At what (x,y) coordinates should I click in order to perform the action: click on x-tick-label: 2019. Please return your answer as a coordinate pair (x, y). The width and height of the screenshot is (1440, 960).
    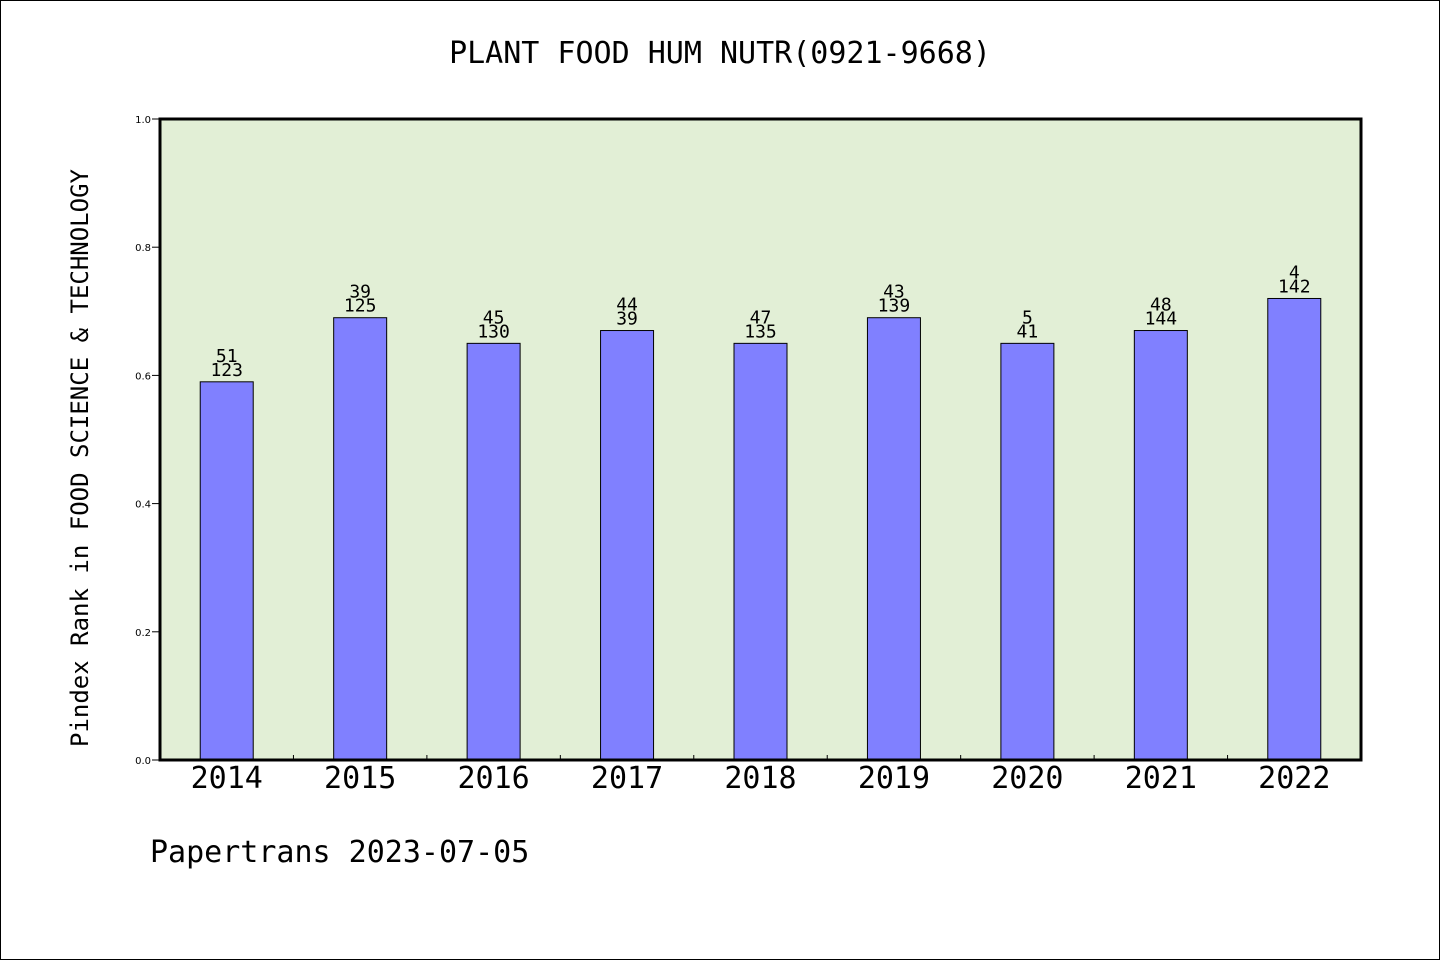
    Looking at the image, I should click on (894, 778).